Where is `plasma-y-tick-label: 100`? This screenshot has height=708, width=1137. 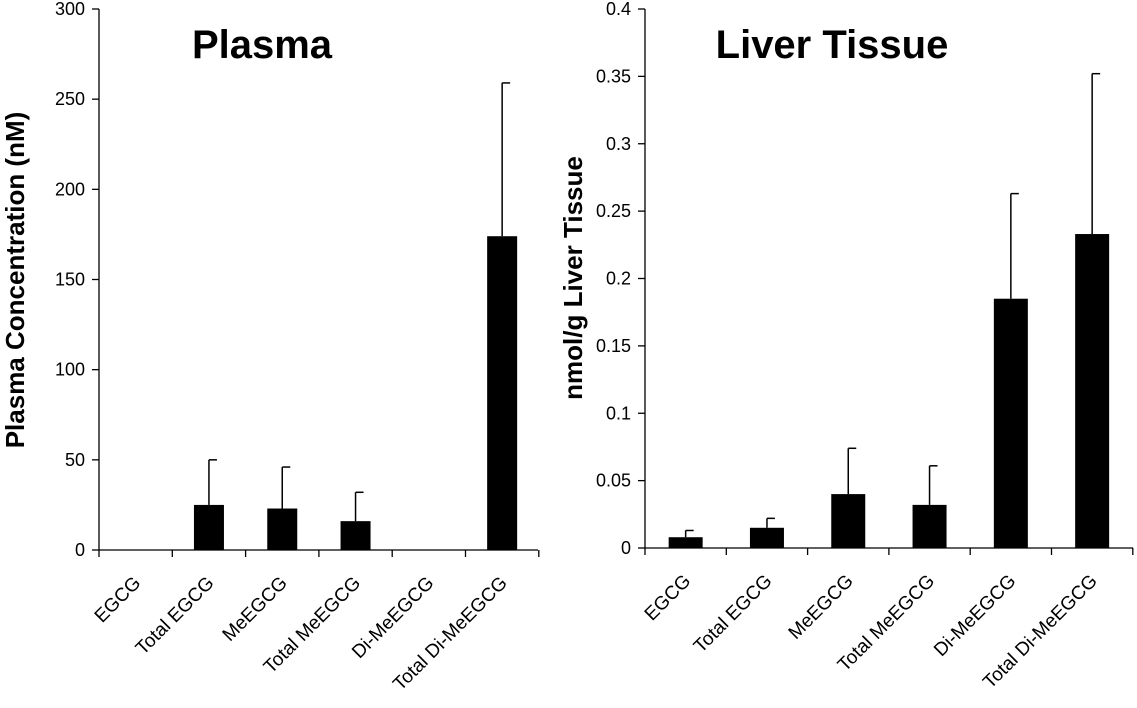 plasma-y-tick-label: 100 is located at coordinates (70, 370).